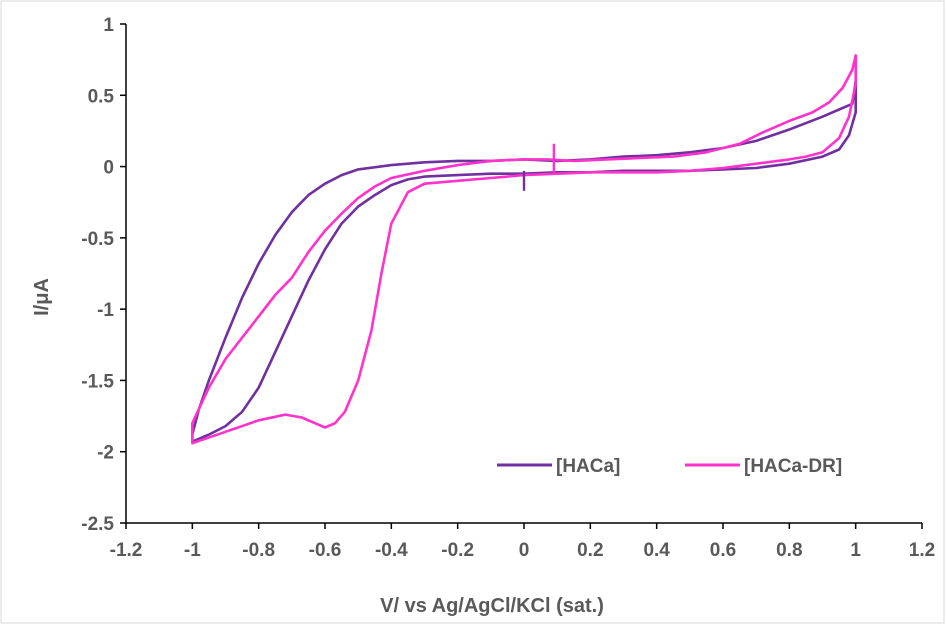  What do you see at coordinates (108, 168) in the screenshot?
I see `y-tick-label: 0` at bounding box center [108, 168].